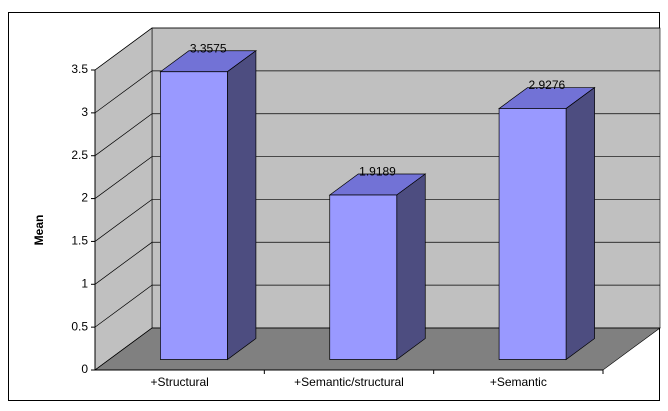 The height and width of the screenshot is (411, 668). What do you see at coordinates (84, 369) in the screenshot?
I see `y-tick-label: 0` at bounding box center [84, 369].